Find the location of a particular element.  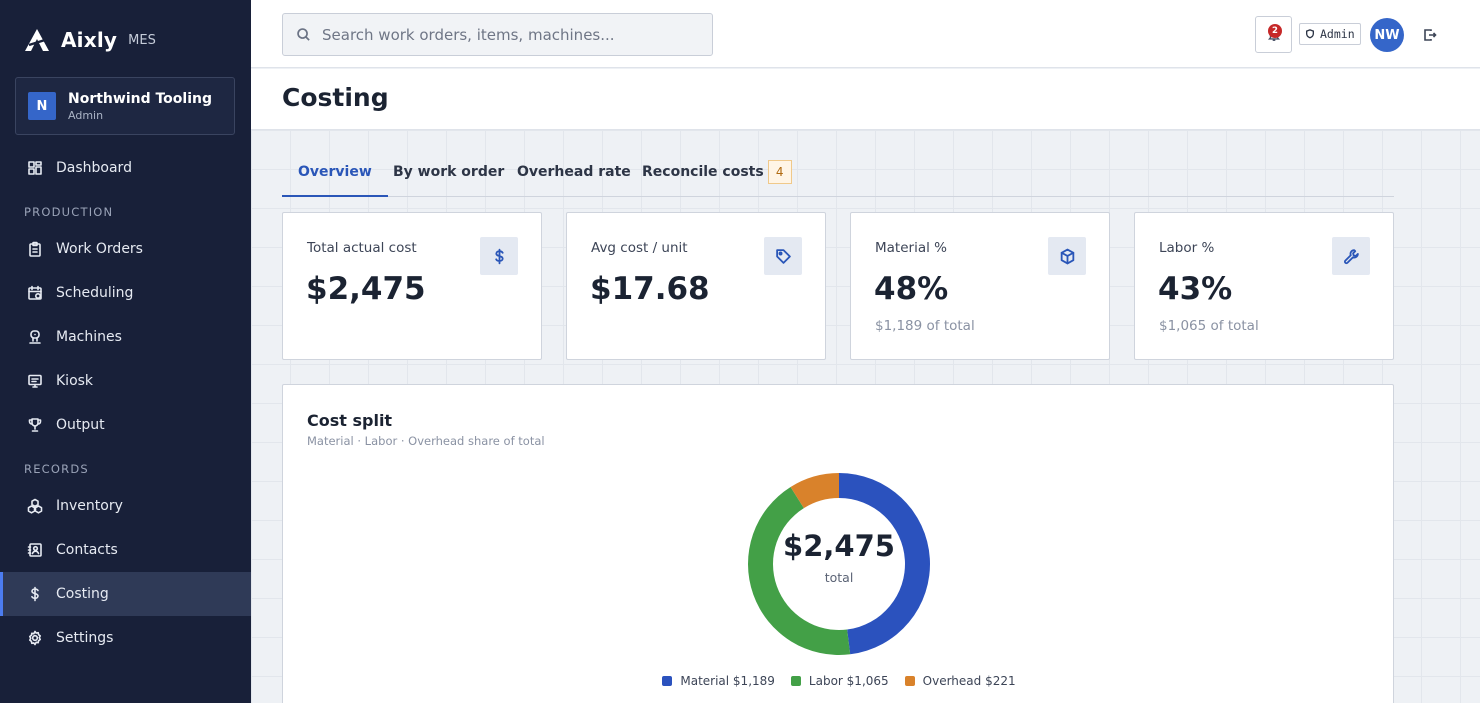

clipboard-icon is located at coordinates (35, 249).